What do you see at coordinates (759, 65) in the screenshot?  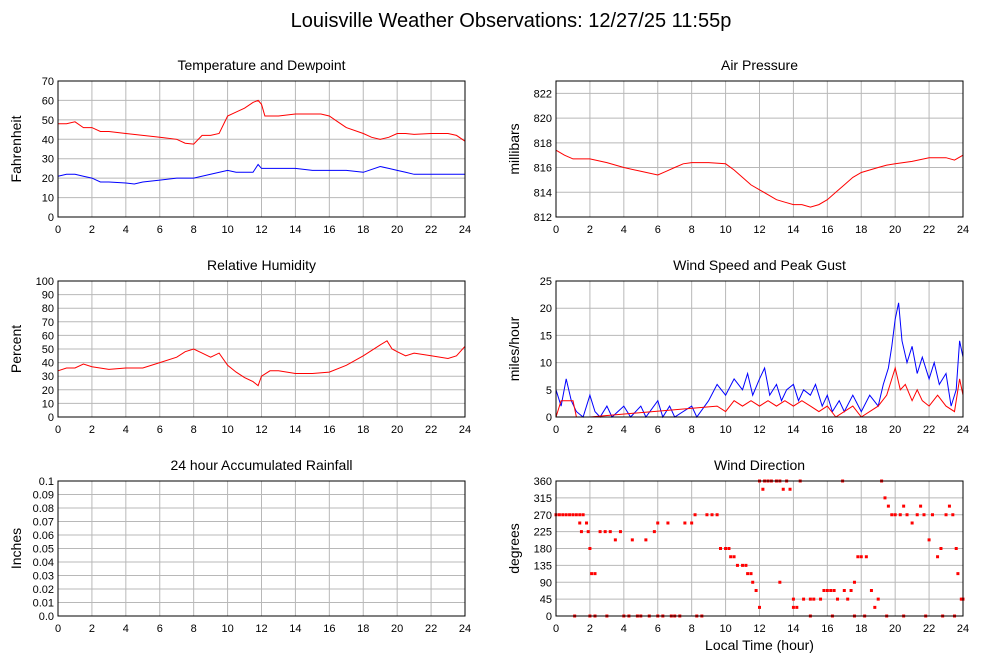 I see `panel-title: Air Pressure` at bounding box center [759, 65].